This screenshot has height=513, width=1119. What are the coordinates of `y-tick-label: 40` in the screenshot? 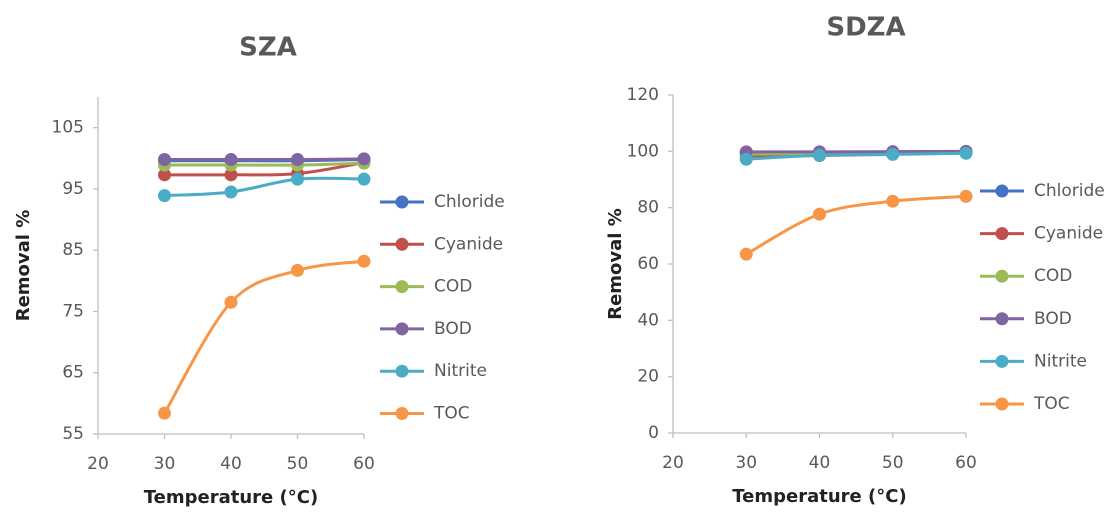 It's located at (648, 320).